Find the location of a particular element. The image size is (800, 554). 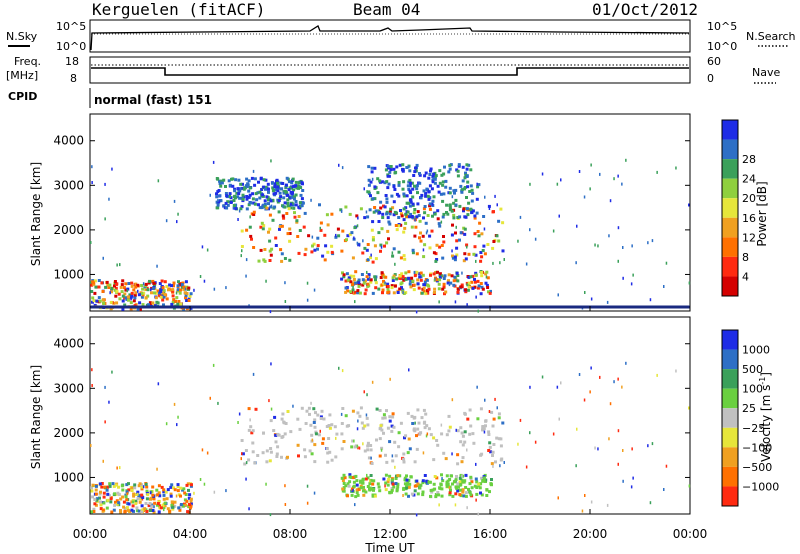

y-tick-label: 3000 is located at coordinates (68, 185).